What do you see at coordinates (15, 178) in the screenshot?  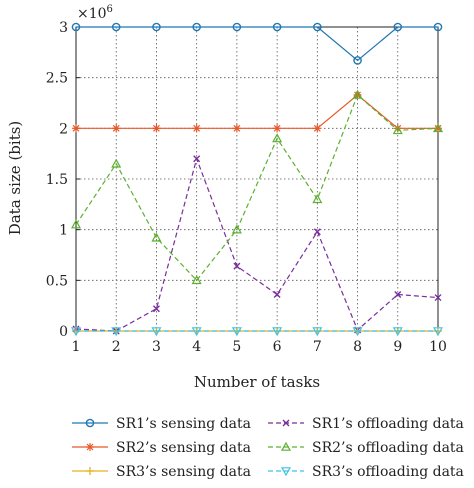 I see `y-axis-title: Data size (bits)` at bounding box center [15, 178].